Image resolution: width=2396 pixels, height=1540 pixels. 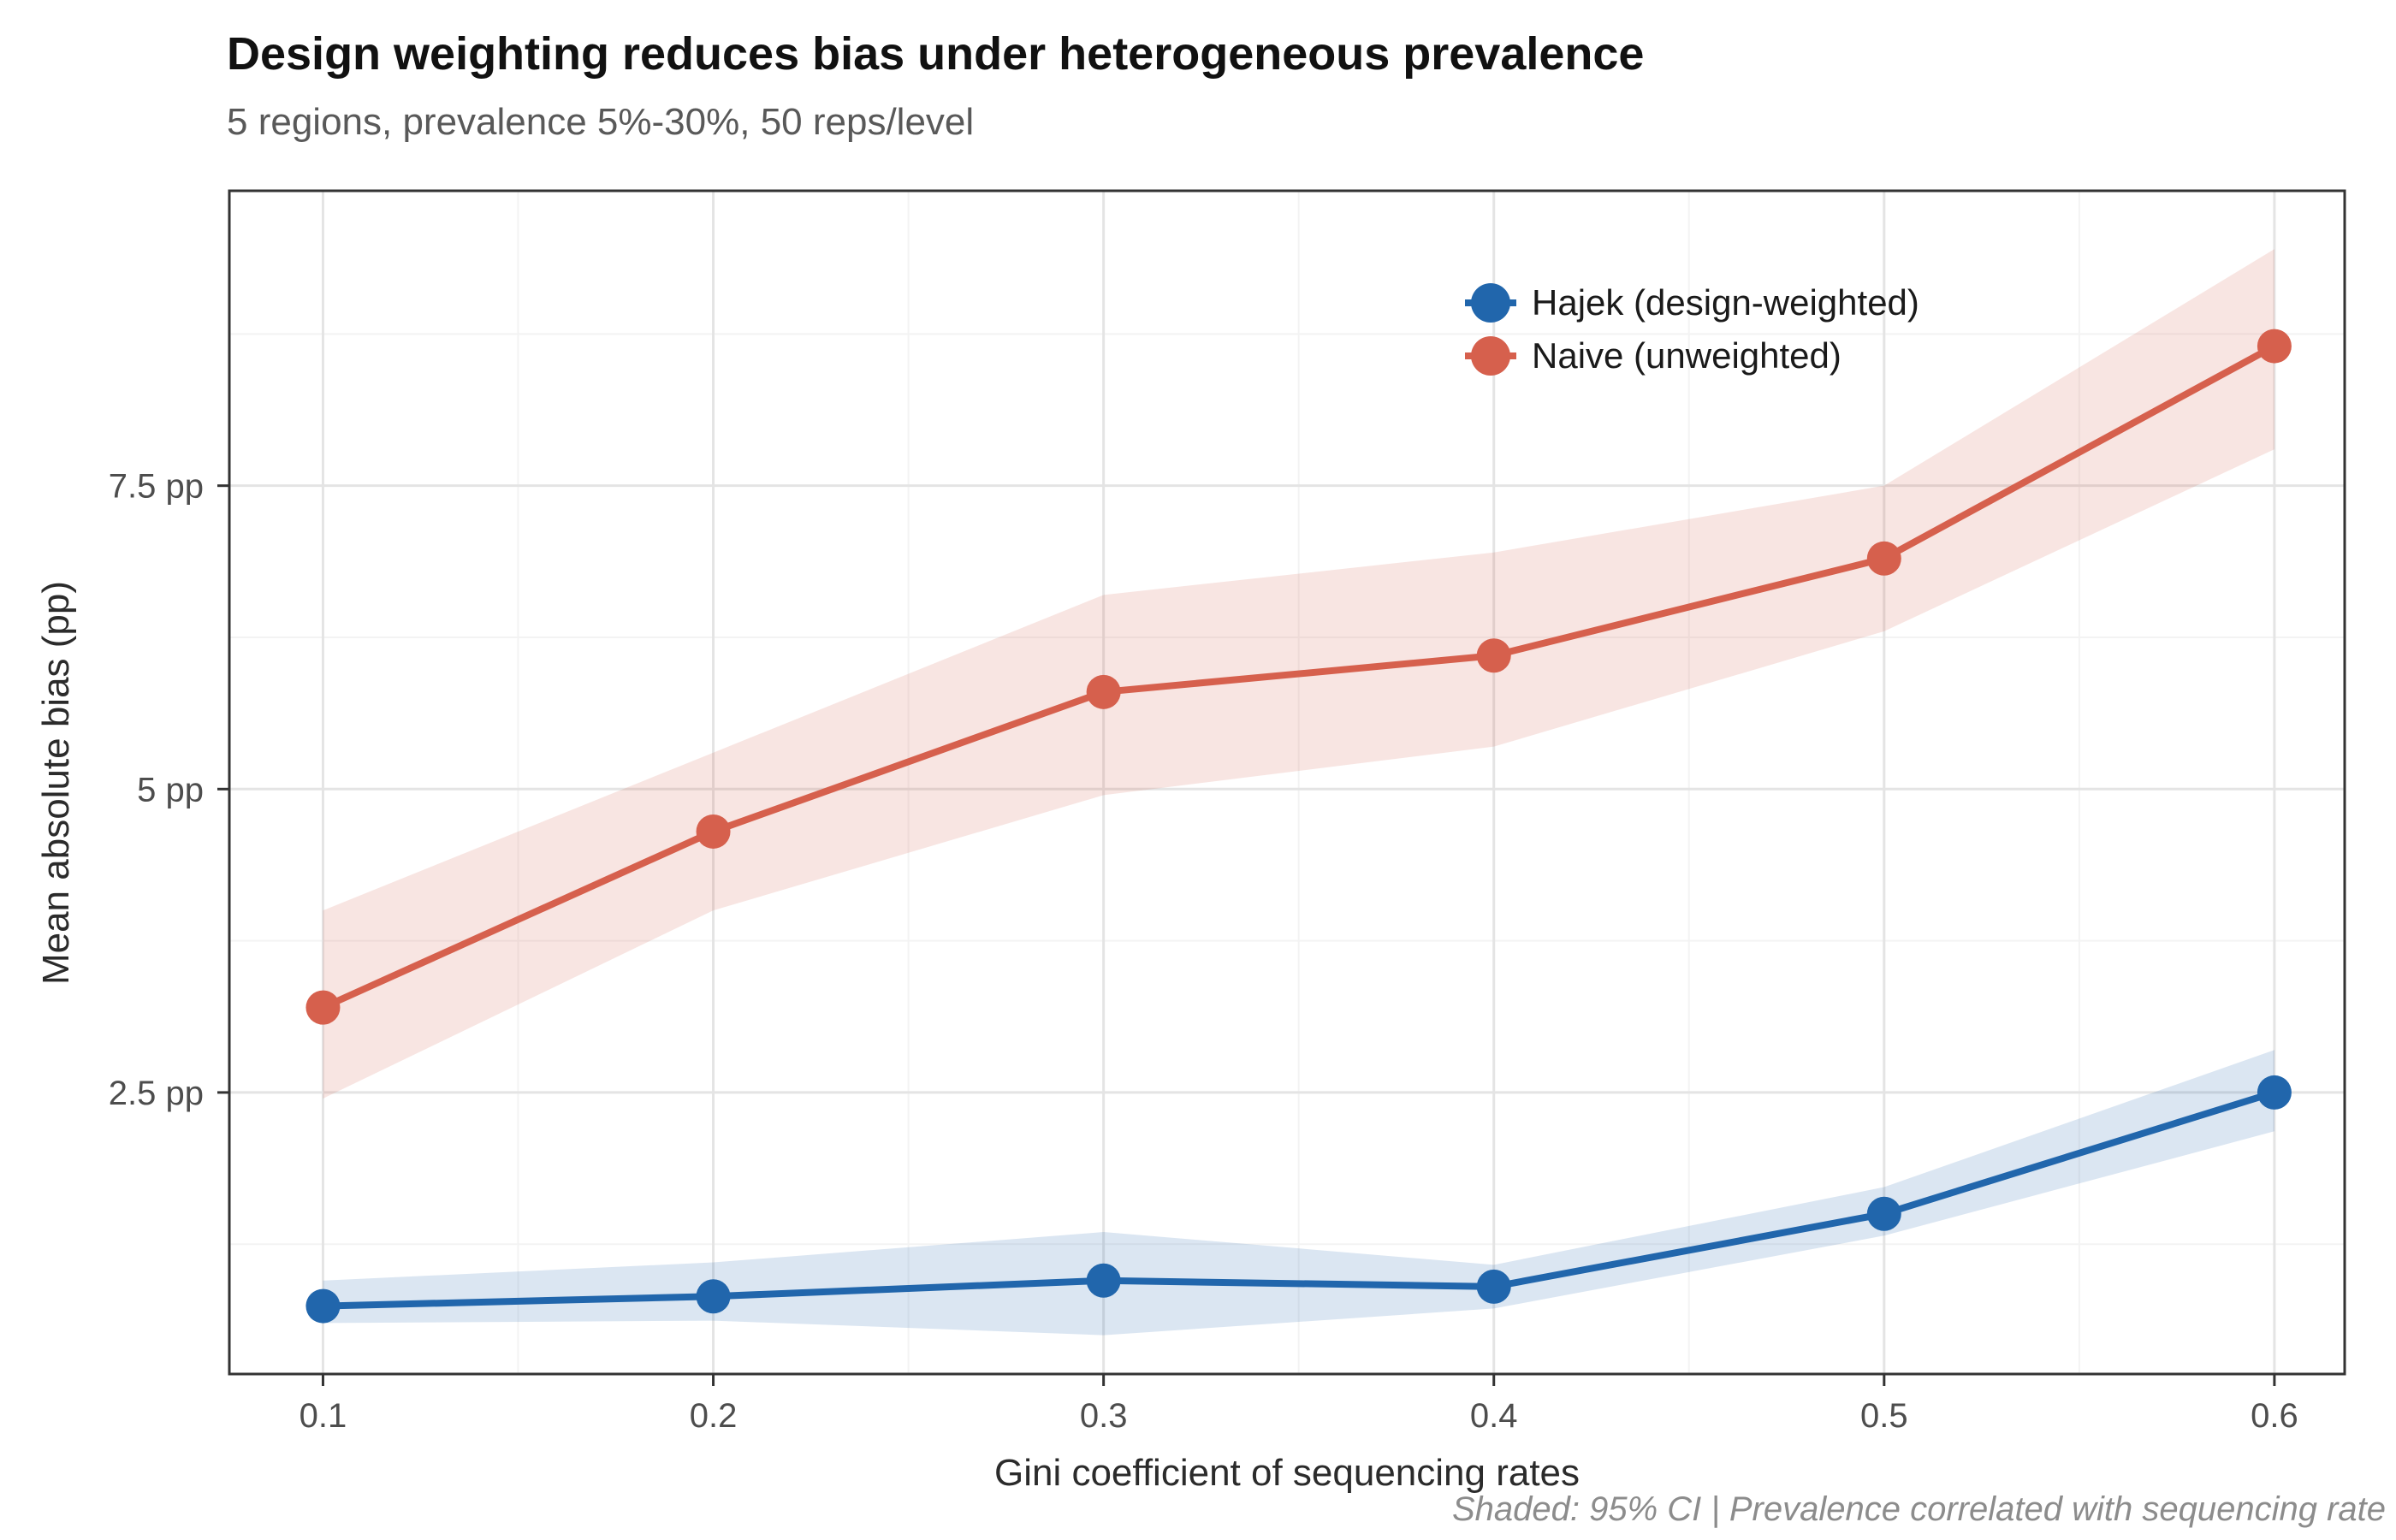 I want to click on x-tick-label: 0.4, so click(x=1494, y=1416).